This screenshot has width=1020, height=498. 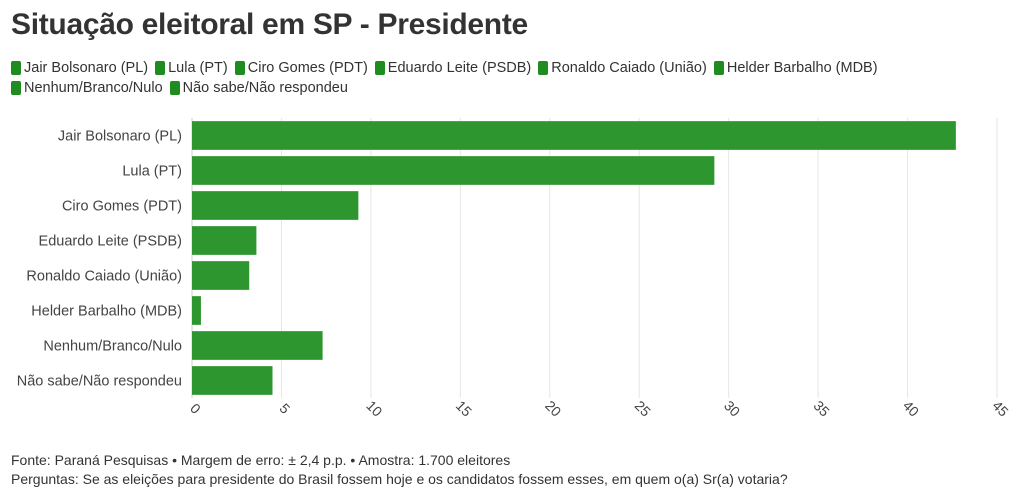 What do you see at coordinates (269, 24) in the screenshot?
I see `chart-title: Situação eleitoral em SP - Presidente` at bounding box center [269, 24].